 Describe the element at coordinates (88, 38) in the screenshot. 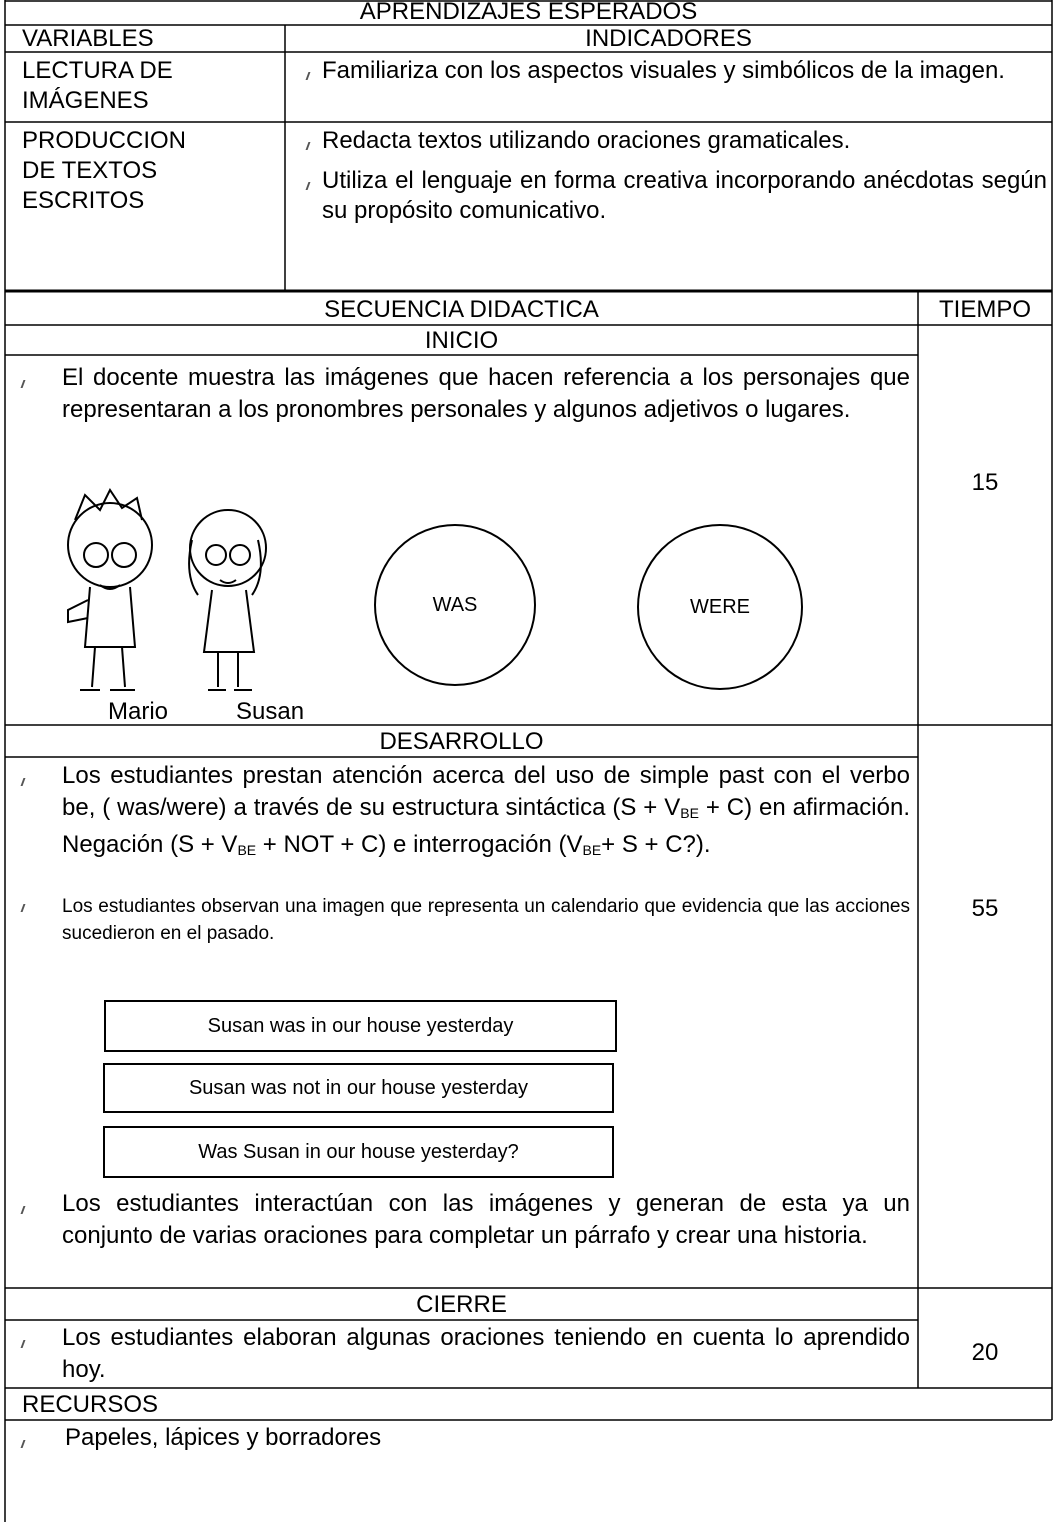

I see `column-header: VARIABLES` at that location.